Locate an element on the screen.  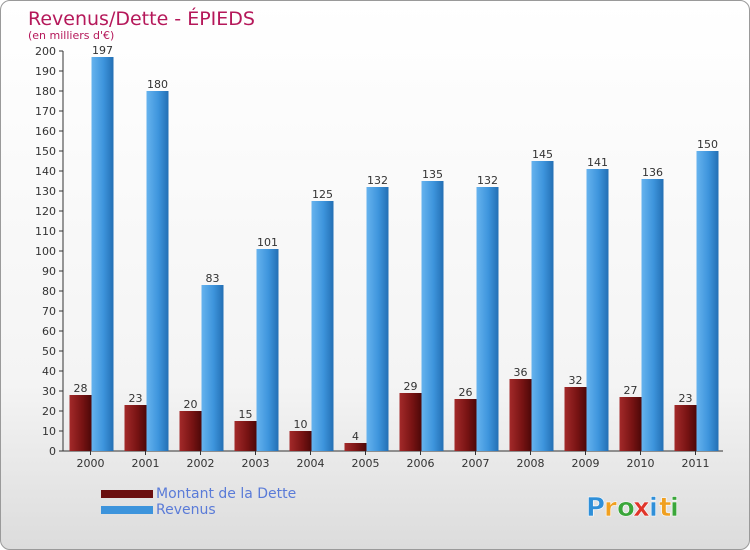
bar-debt-2005 is located at coordinates (355, 447).